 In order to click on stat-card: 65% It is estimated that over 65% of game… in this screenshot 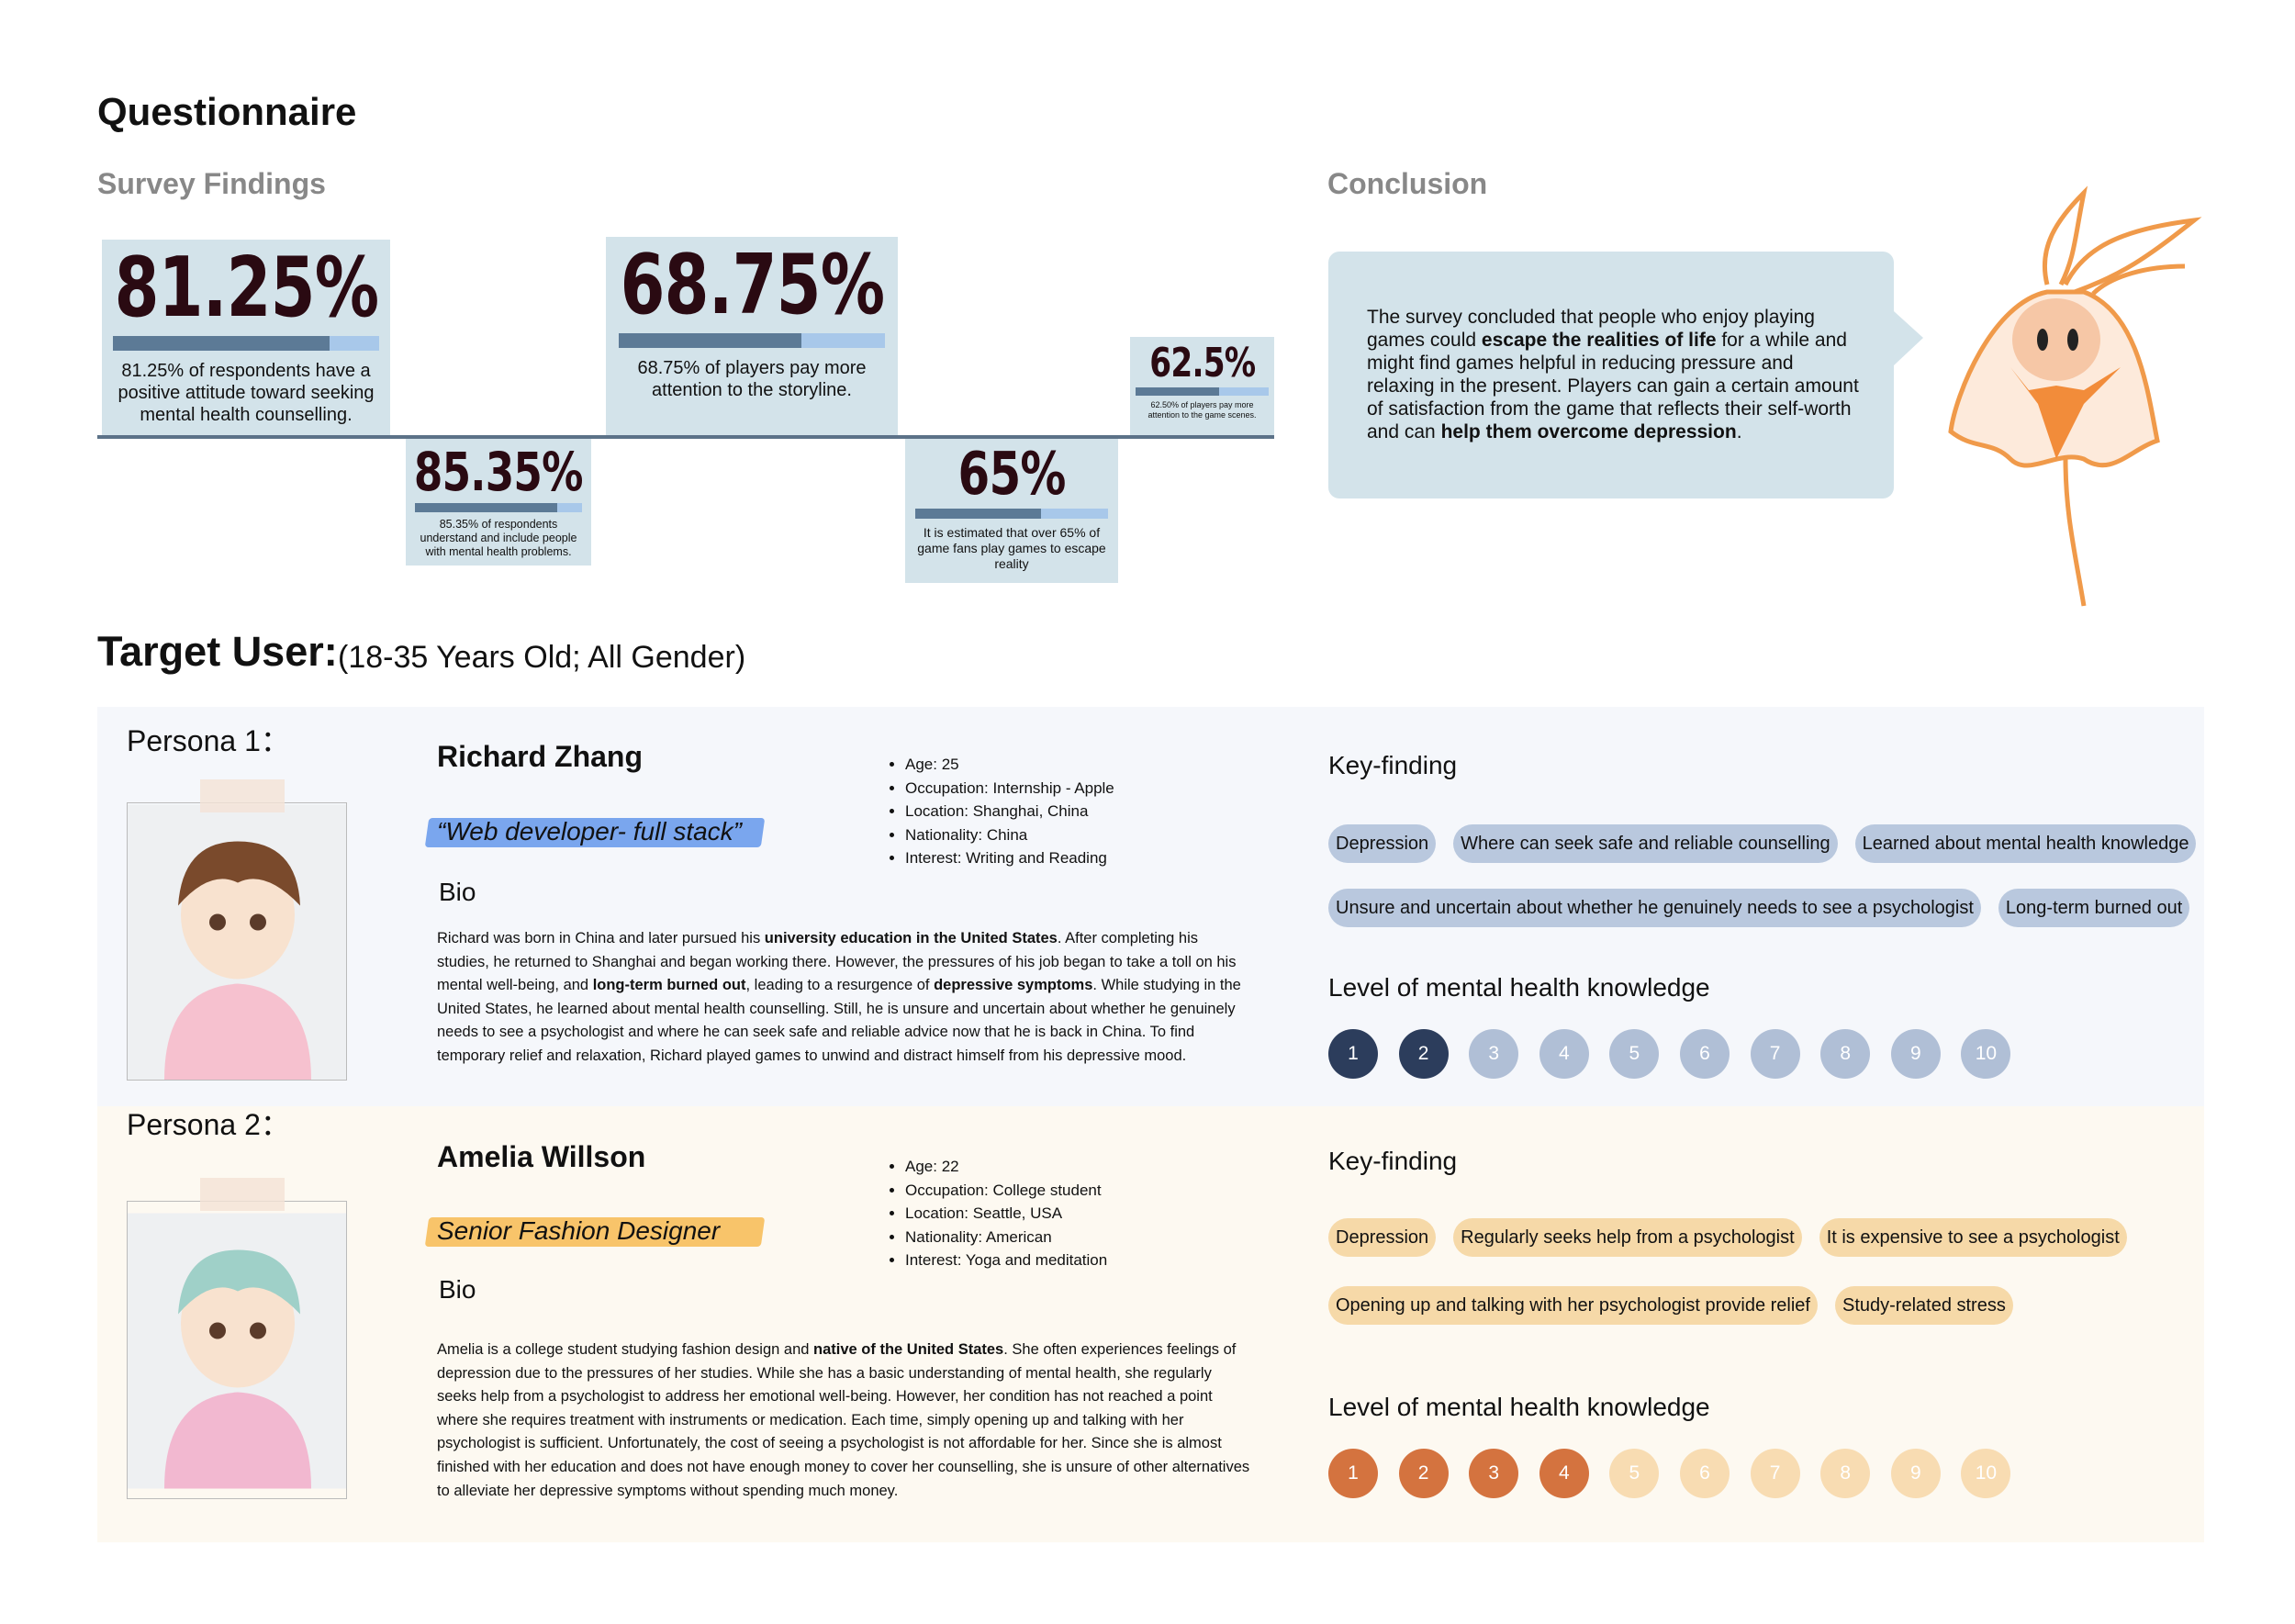, I will do `click(1011, 511)`.